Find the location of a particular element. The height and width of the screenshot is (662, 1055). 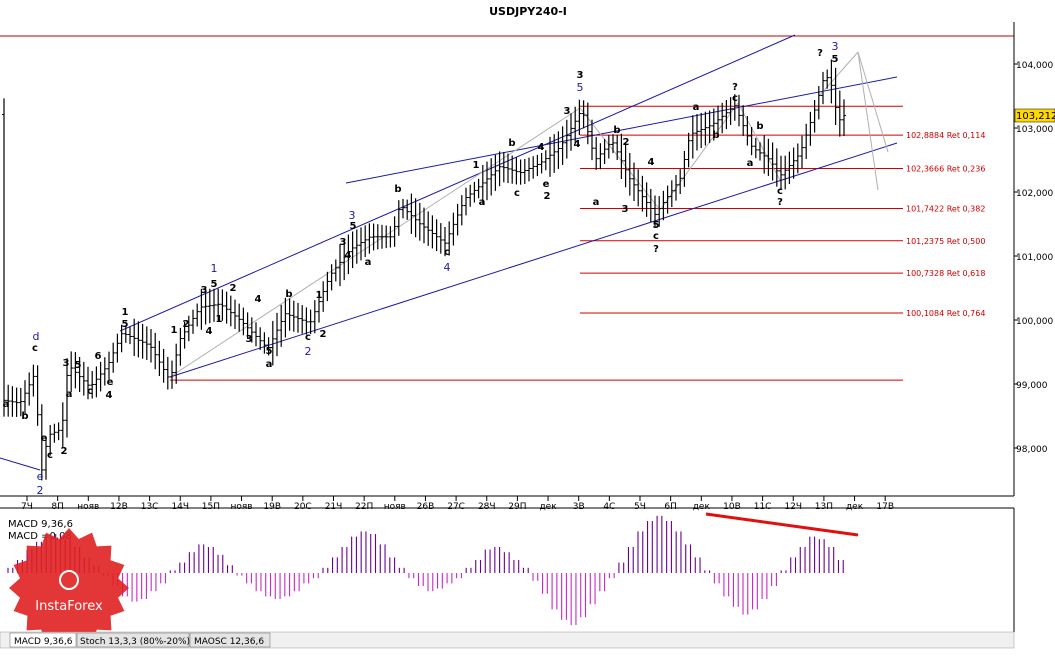

x-tick-label: 17В is located at coordinates (885, 507).